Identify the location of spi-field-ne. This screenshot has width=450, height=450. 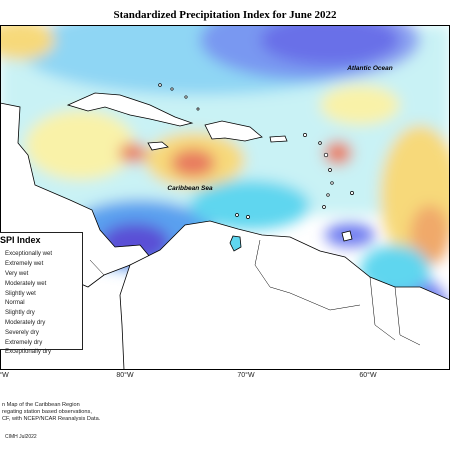
(310, 52).